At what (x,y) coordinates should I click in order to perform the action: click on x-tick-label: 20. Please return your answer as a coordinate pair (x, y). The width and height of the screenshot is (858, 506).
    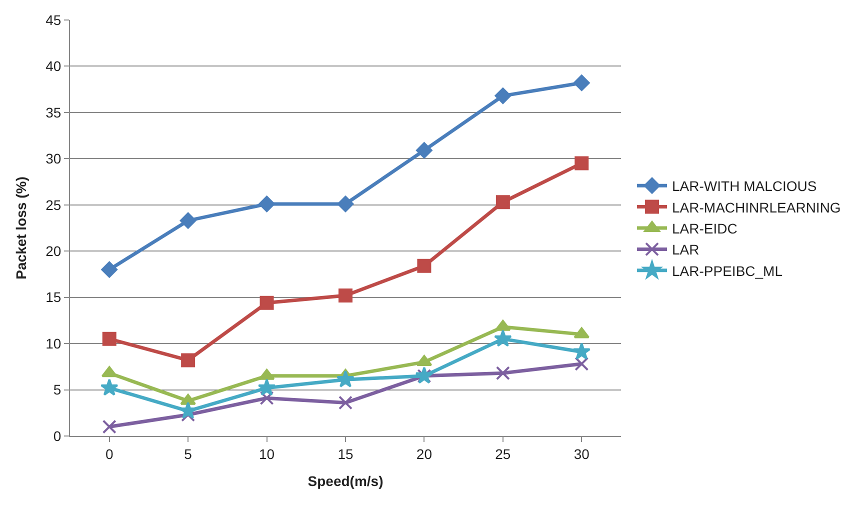
    Looking at the image, I should click on (424, 454).